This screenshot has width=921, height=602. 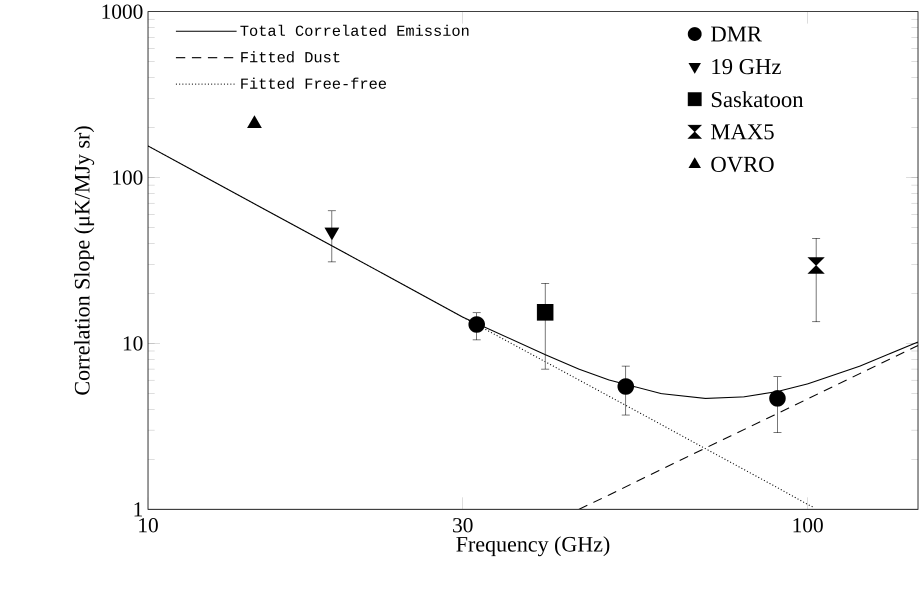 What do you see at coordinates (122, 12) in the screenshot?
I see `y-tick-label: 1000` at bounding box center [122, 12].